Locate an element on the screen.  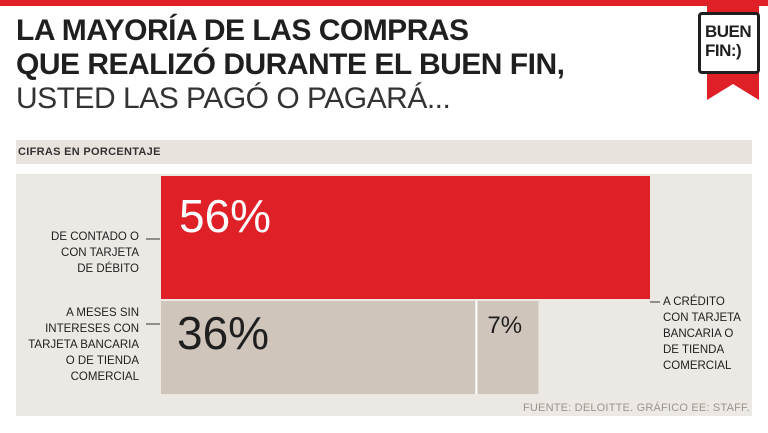
category-label-credito-line-5: COMERCIAL is located at coordinates (697, 366).